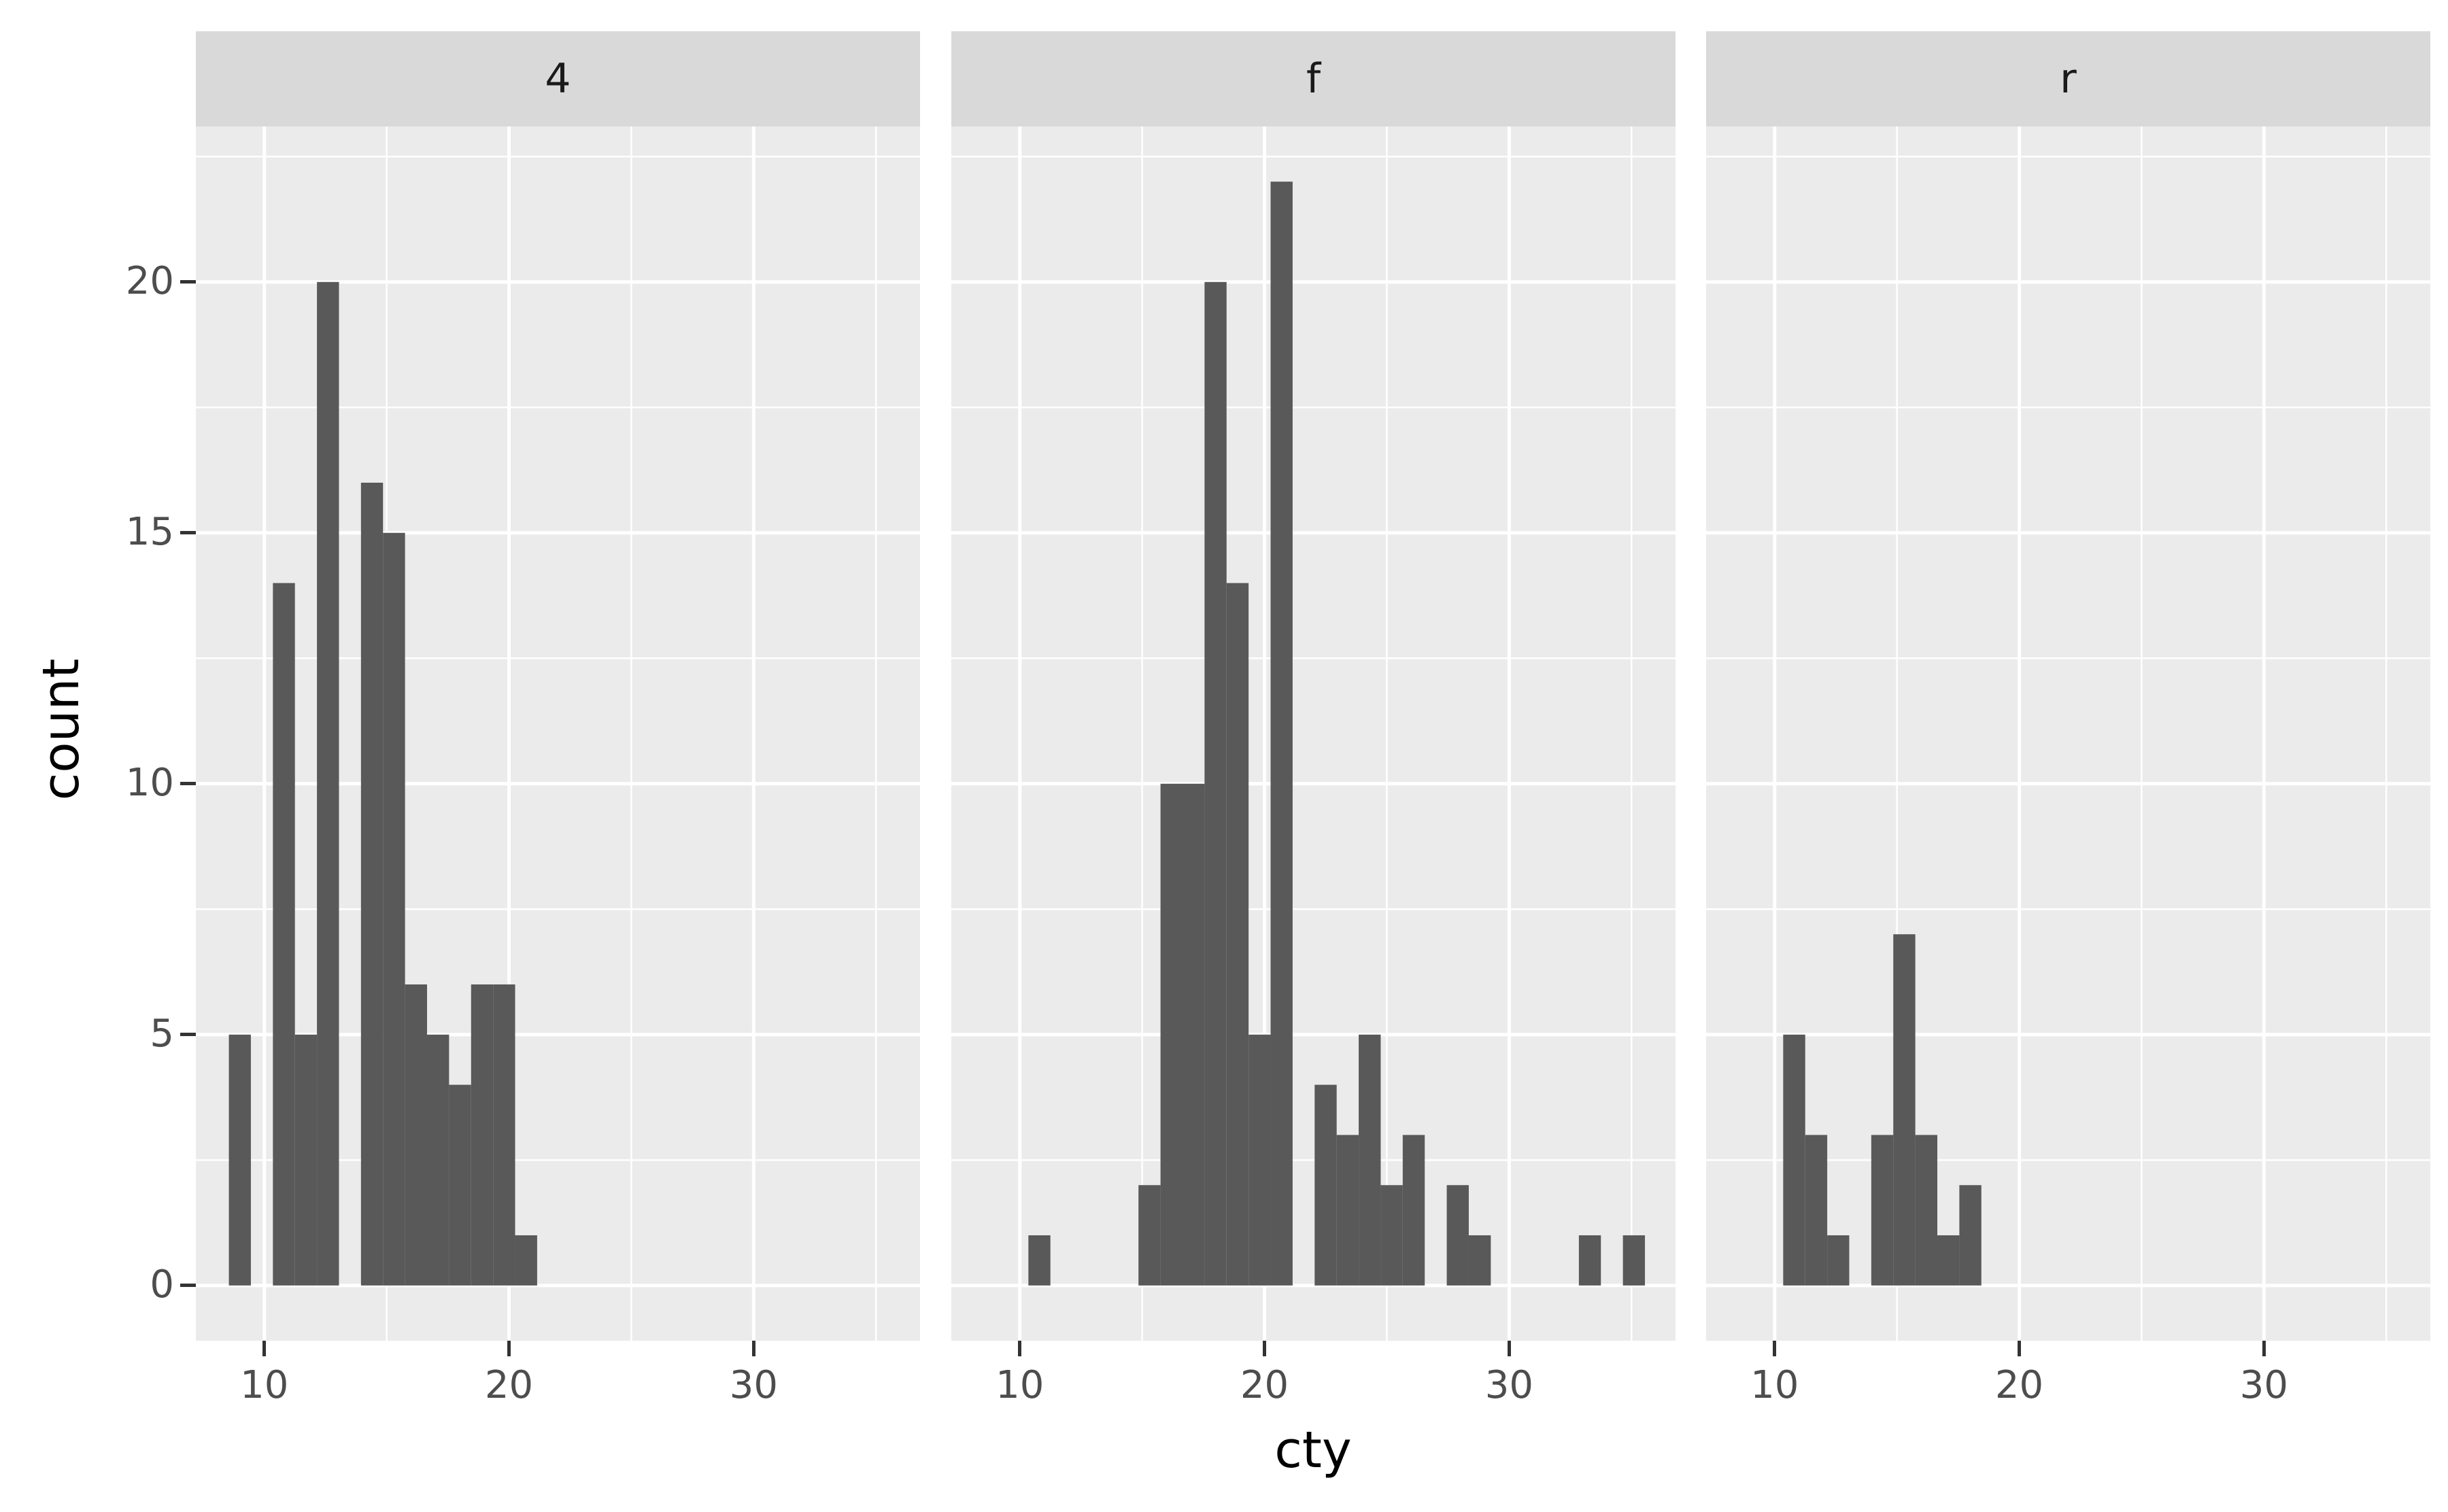  I want to click on x-axis-title: cty, so click(1313, 1450).